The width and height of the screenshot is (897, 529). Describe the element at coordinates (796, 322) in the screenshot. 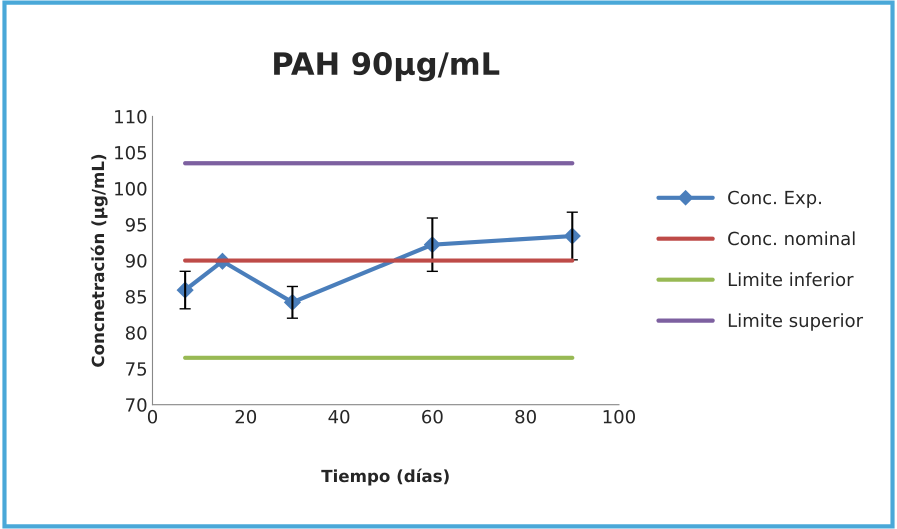

I see `legend-label: Limite superior` at that location.